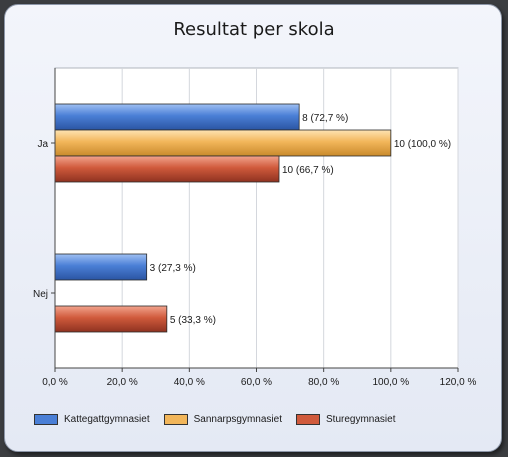 This screenshot has width=508, height=457. Describe the element at coordinates (458, 382) in the screenshot. I see `x-tick-label: 120,0 %` at that location.